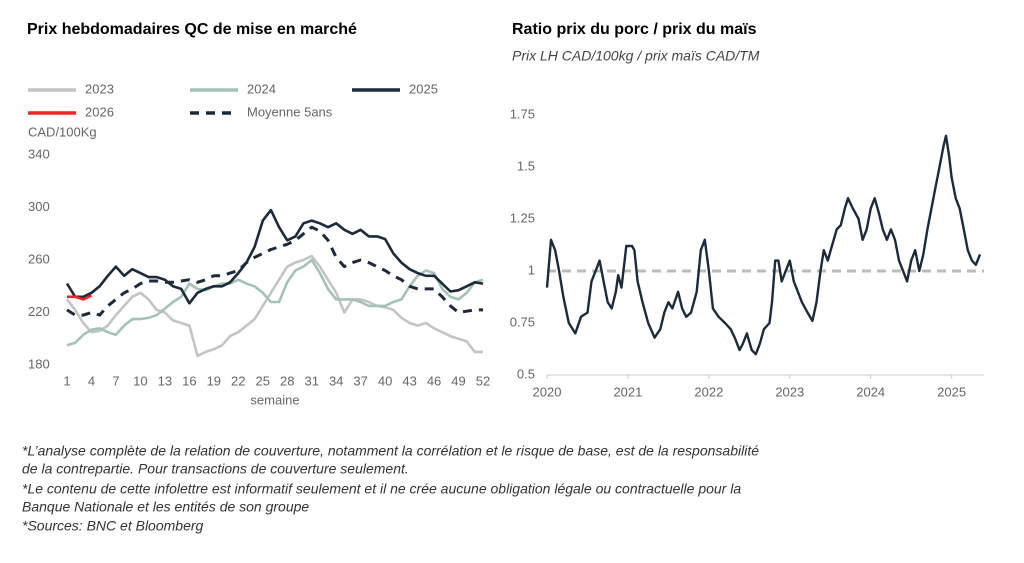  I want to click on x-tick-label: 37, so click(360, 380).